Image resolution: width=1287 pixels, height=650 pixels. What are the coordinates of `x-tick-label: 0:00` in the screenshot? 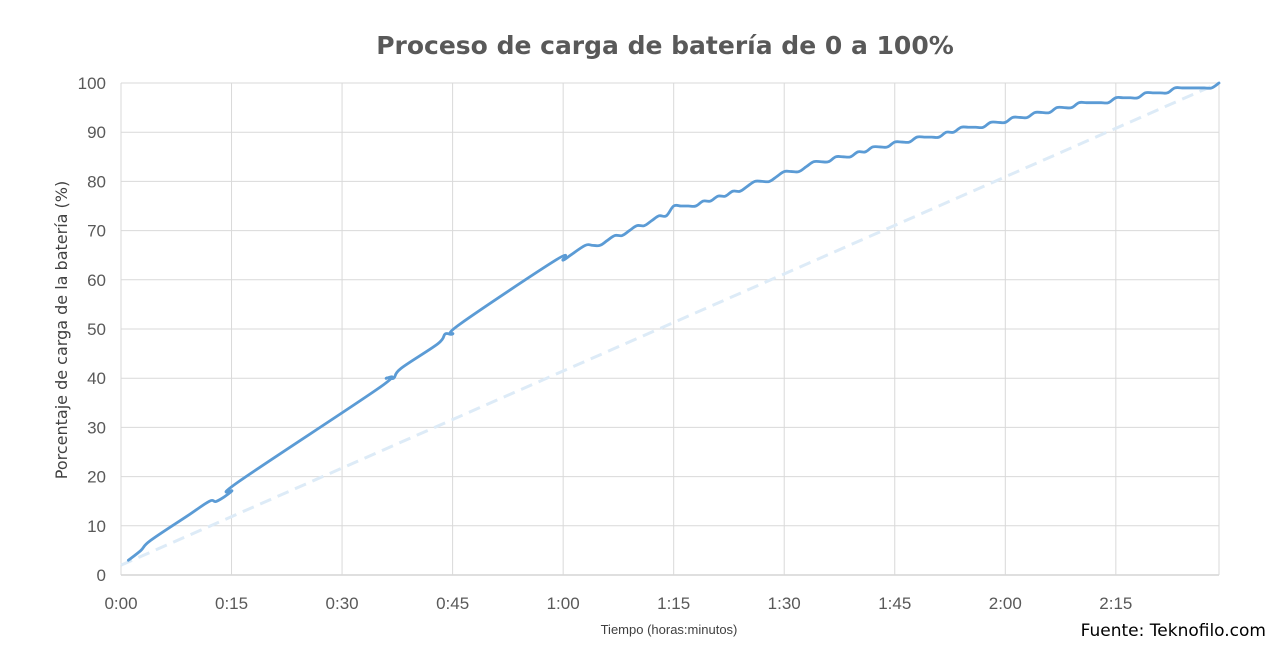 It's located at (120, 603).